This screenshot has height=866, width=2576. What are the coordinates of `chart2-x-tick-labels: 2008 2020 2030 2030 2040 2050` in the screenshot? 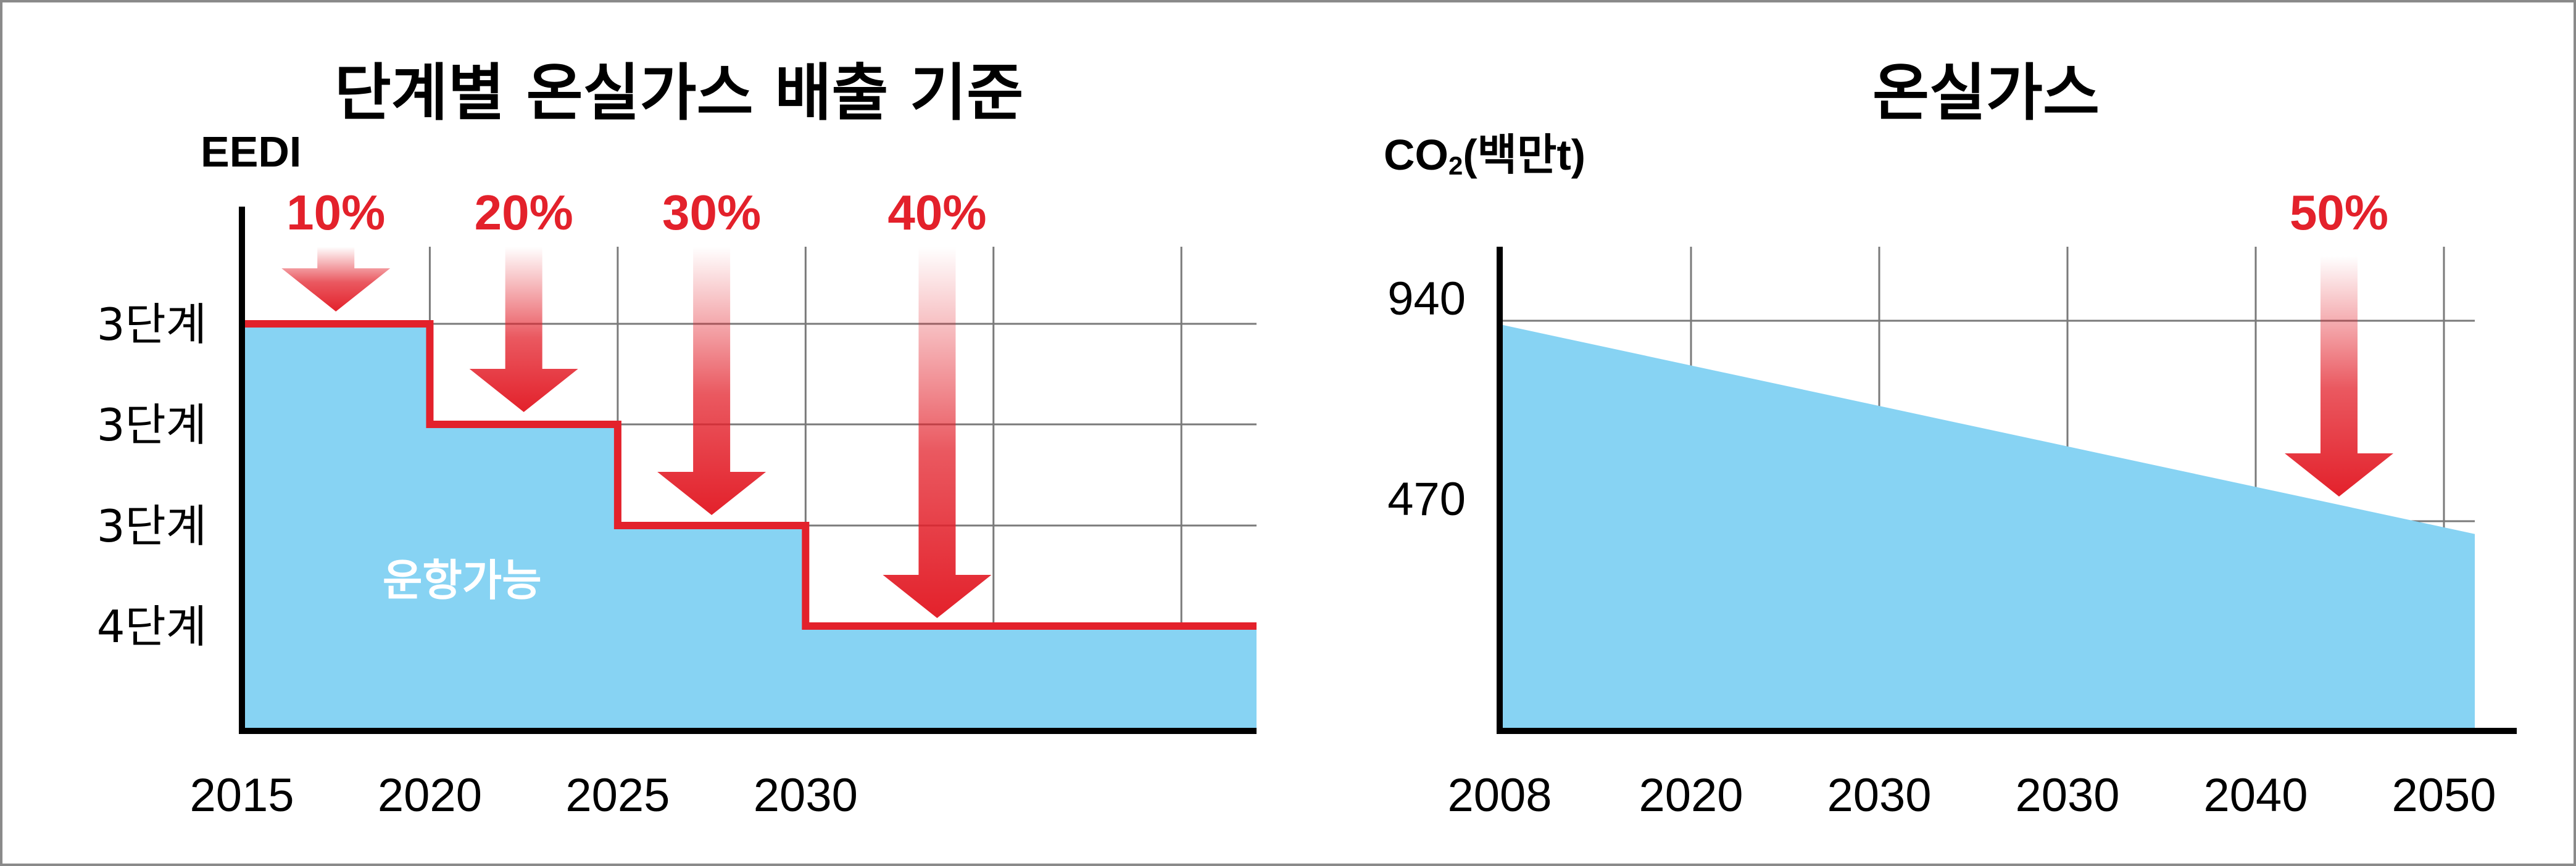 It's located at (1971, 795).